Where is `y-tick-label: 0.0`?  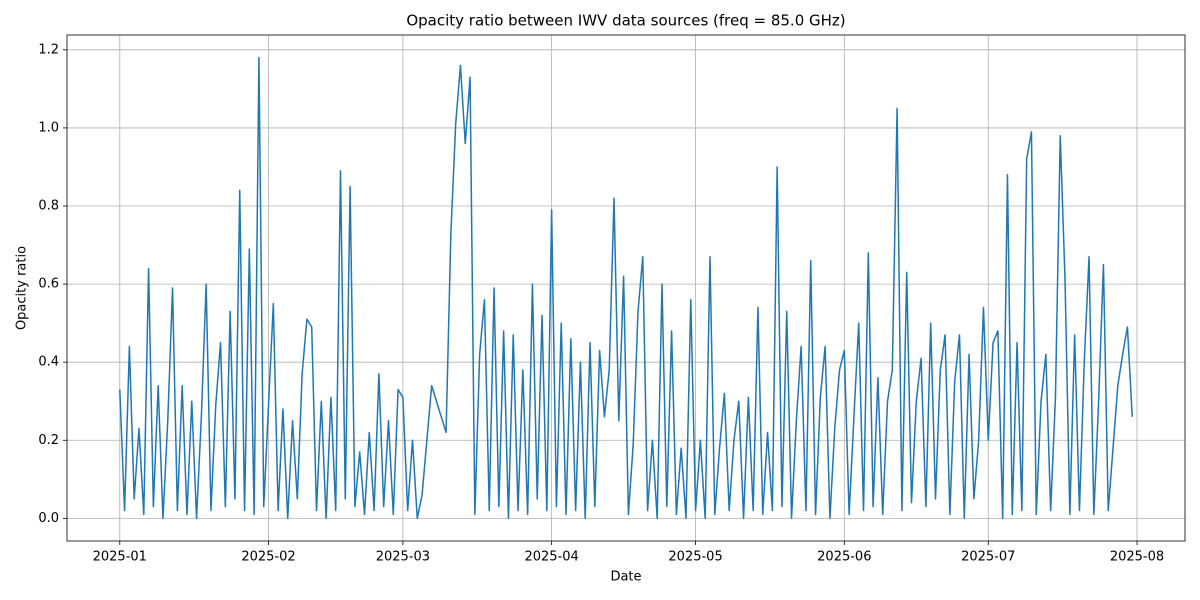 y-tick-label: 0.0 is located at coordinates (48, 518).